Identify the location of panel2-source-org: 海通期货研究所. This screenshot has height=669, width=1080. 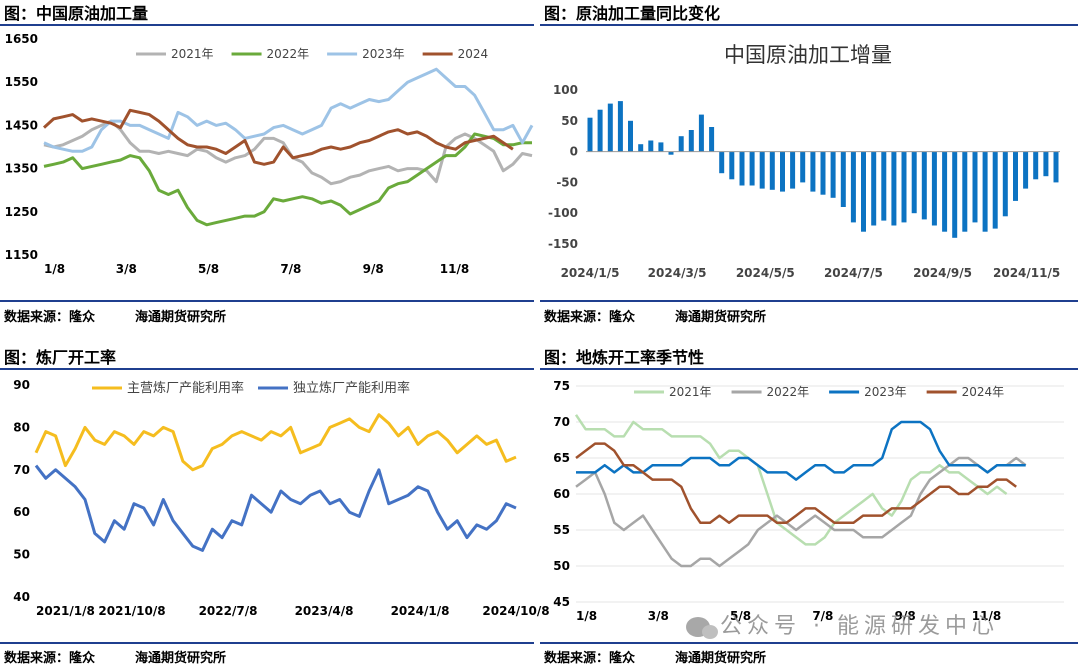
(721, 317).